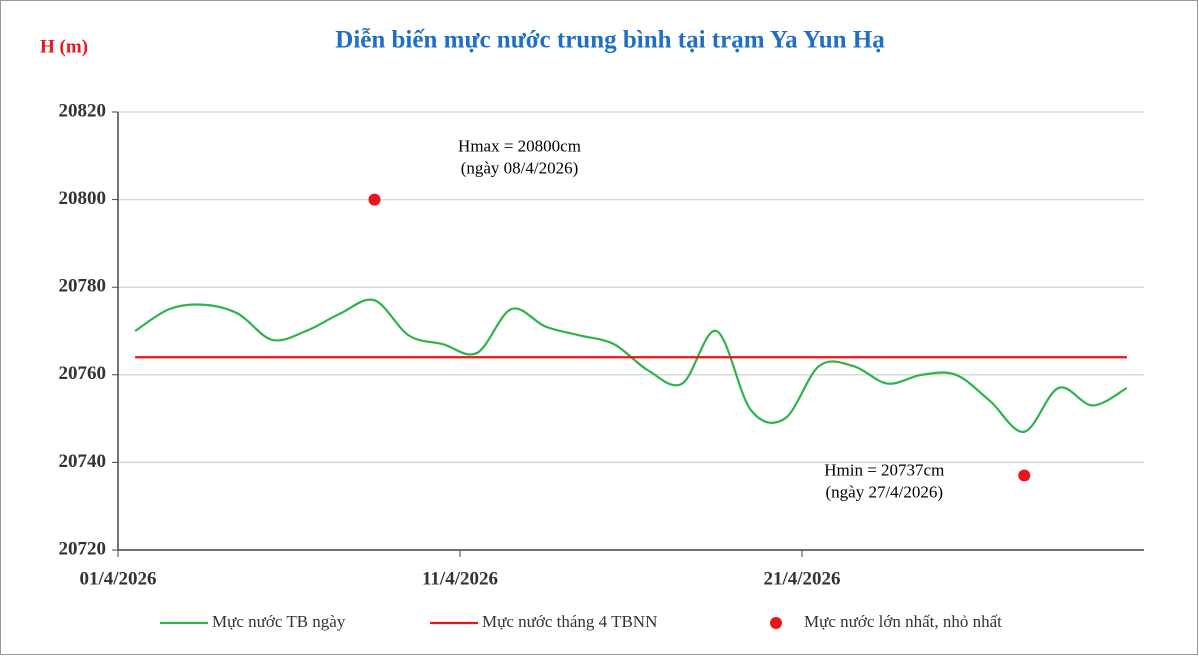 The width and height of the screenshot is (1199, 656). I want to click on x-tick-label: 21/4/2026, so click(801, 578).